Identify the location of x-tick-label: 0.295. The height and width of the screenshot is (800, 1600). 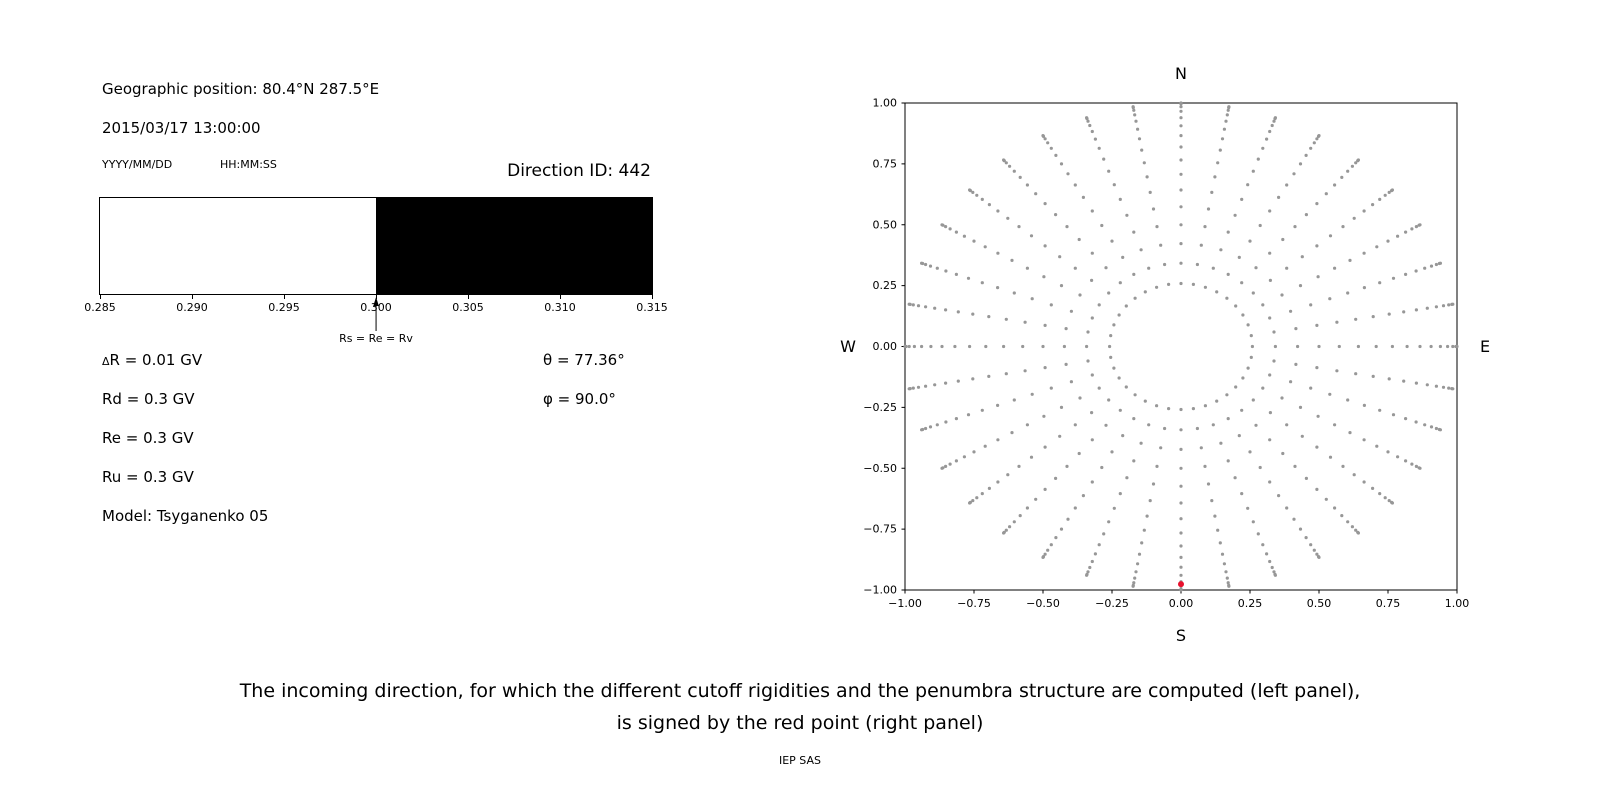
(284, 307).